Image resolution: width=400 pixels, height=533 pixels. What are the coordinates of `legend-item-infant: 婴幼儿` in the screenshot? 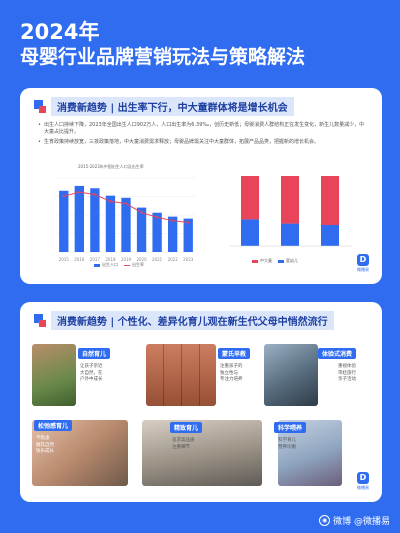 It's located at (288, 261).